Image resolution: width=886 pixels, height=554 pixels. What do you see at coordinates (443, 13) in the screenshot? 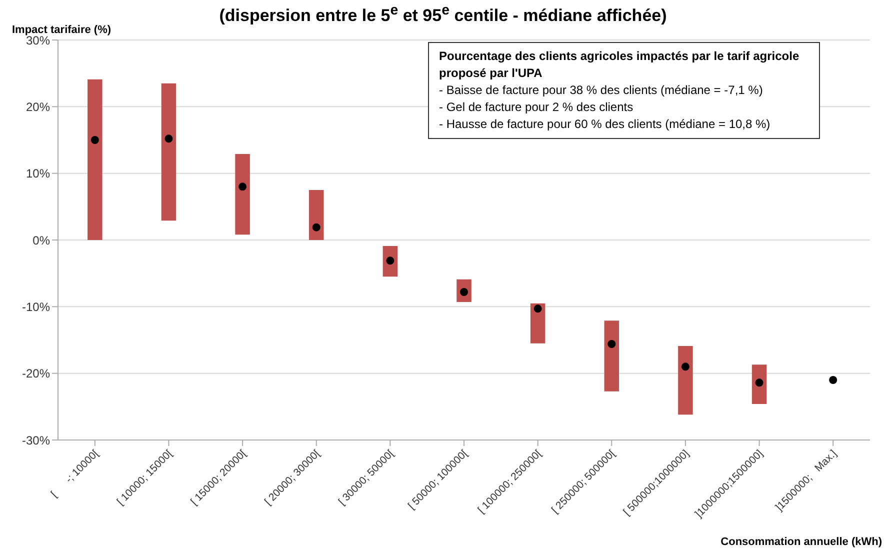
I see `chart-title: (dispersion entre le 5$^{e}$ et 95$^{e}$ centile - médiane affichée)` at bounding box center [443, 13].